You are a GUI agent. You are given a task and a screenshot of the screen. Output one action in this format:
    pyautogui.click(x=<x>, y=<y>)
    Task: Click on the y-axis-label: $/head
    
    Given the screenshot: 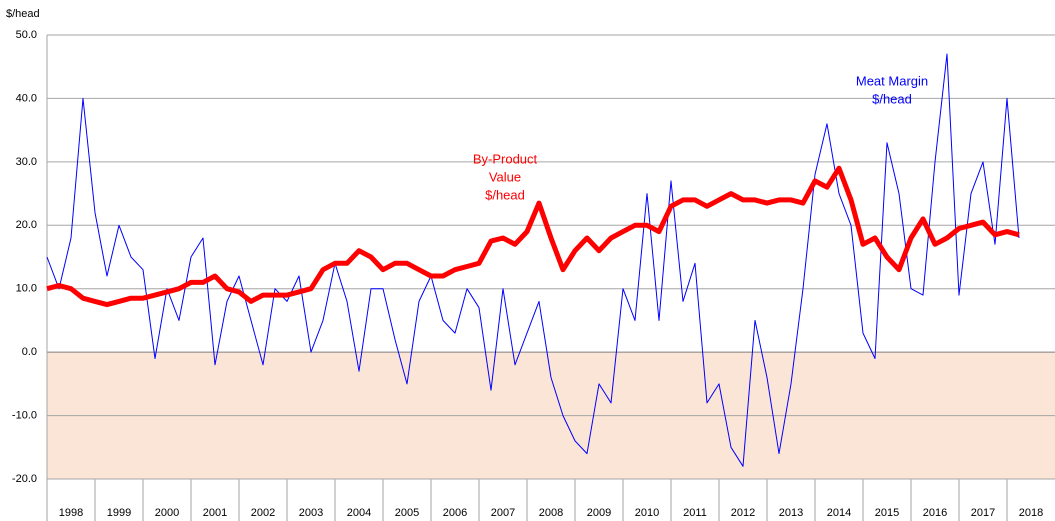 What is the action you would take?
    pyautogui.click(x=23, y=14)
    